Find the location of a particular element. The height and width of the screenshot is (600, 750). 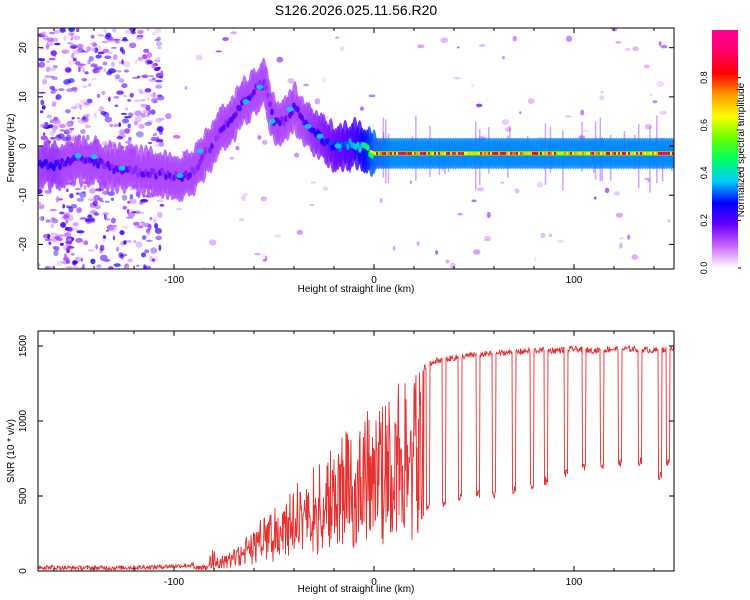

colorbar-tick-label: 0.0 is located at coordinates (704, 268).